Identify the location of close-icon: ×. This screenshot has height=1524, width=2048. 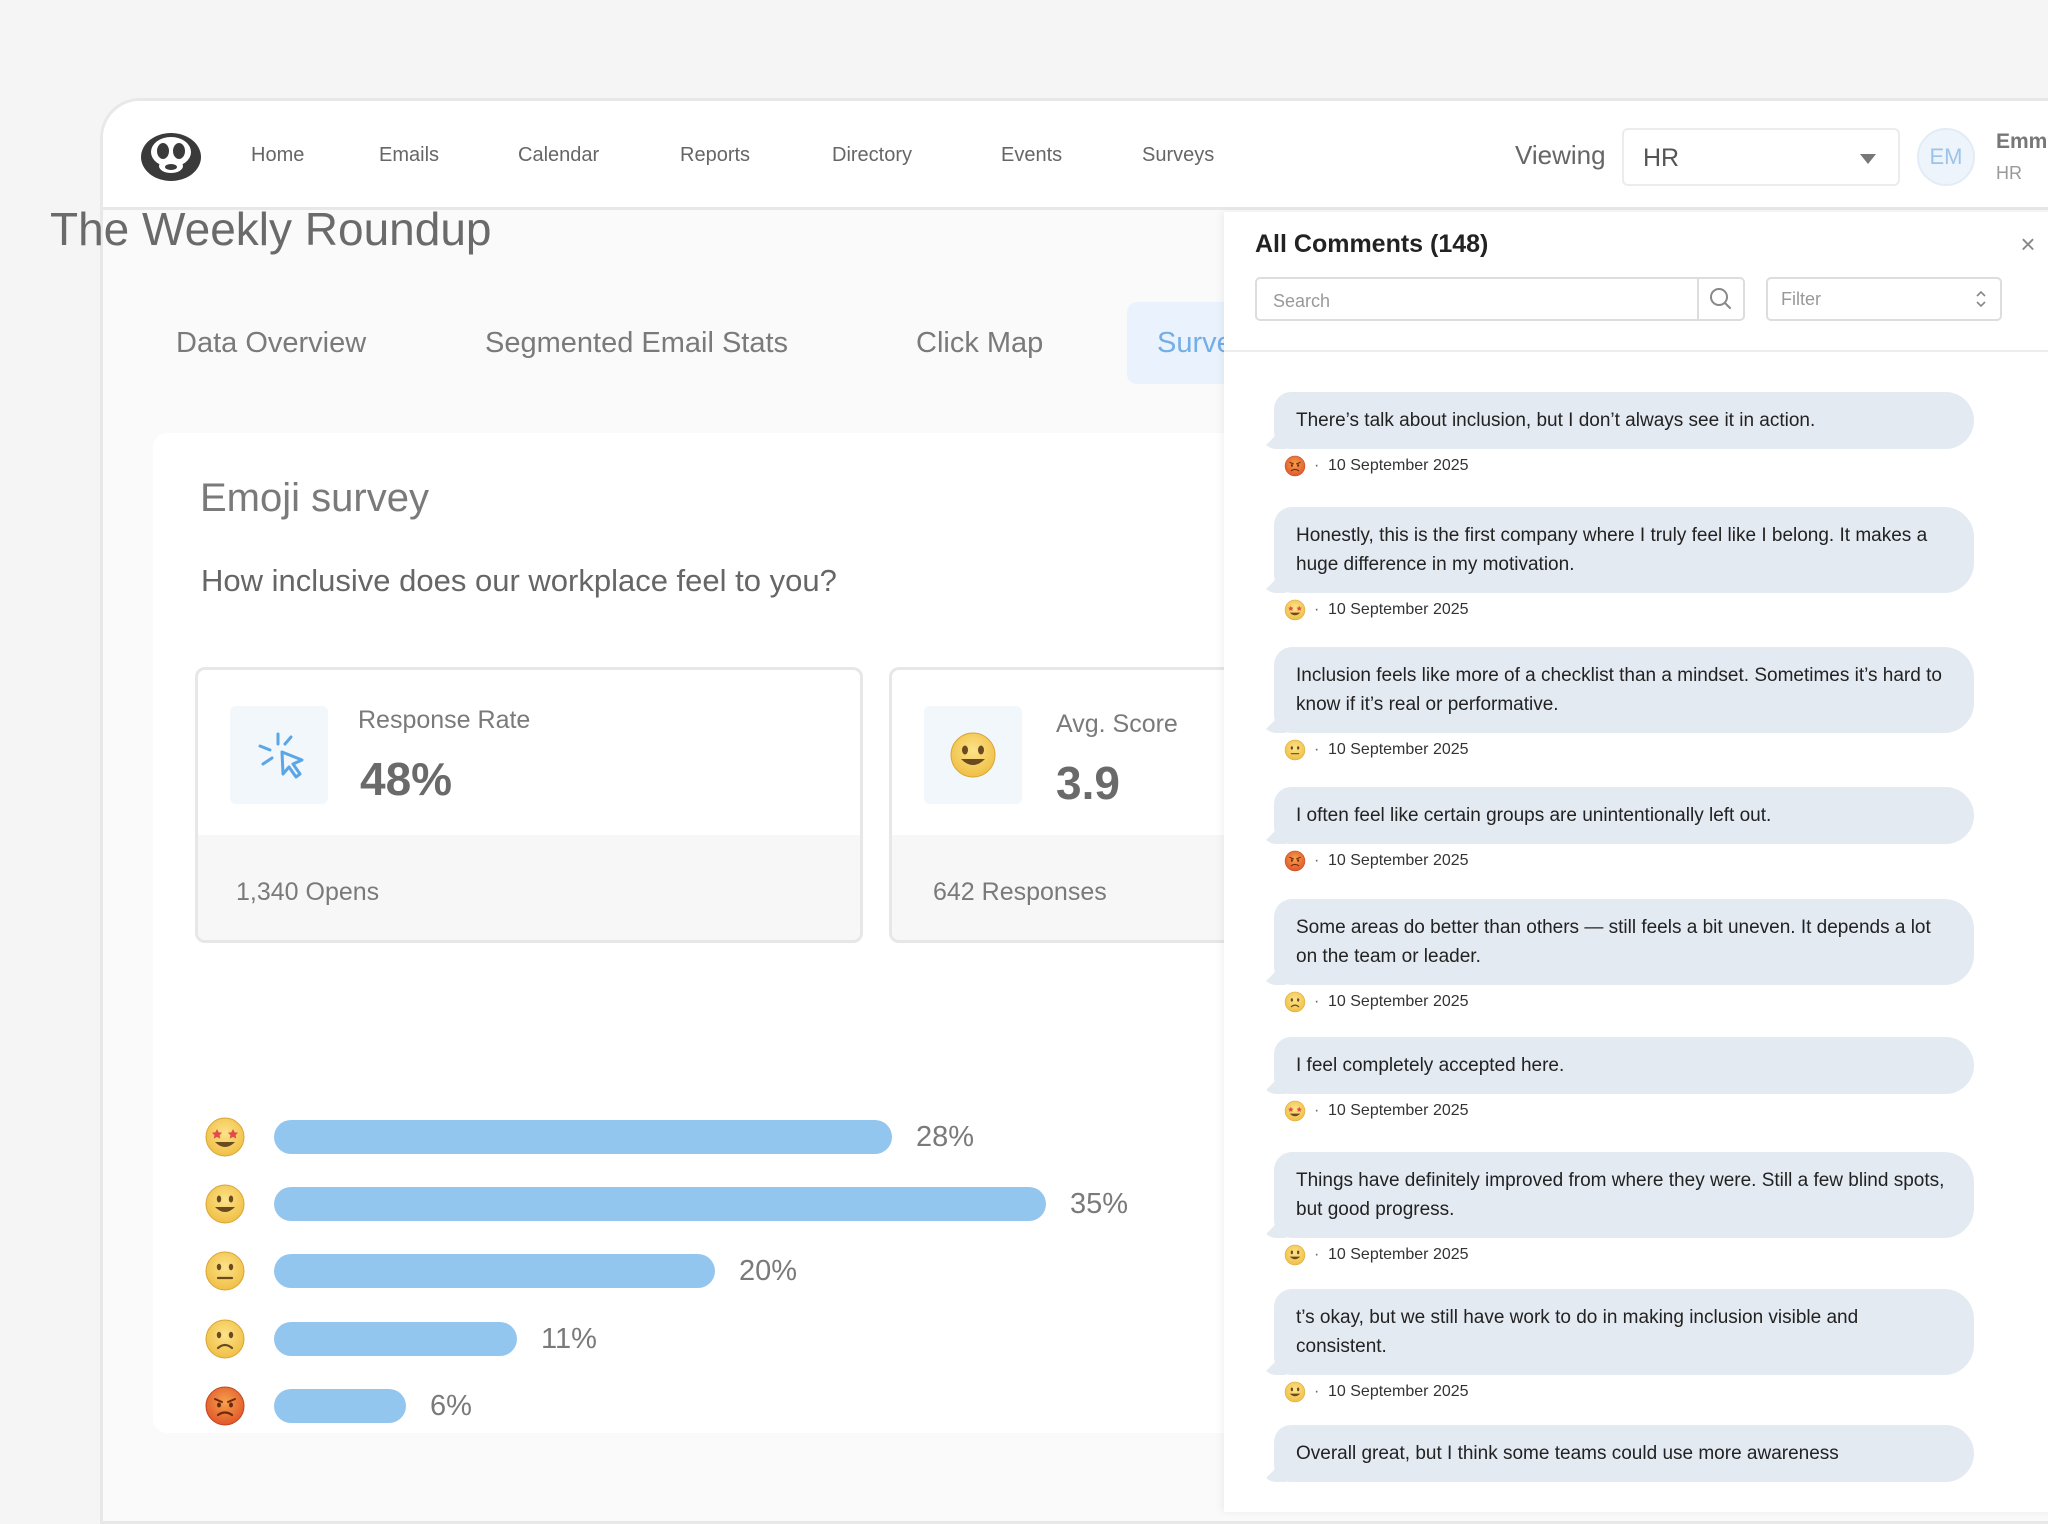
(2028, 244).